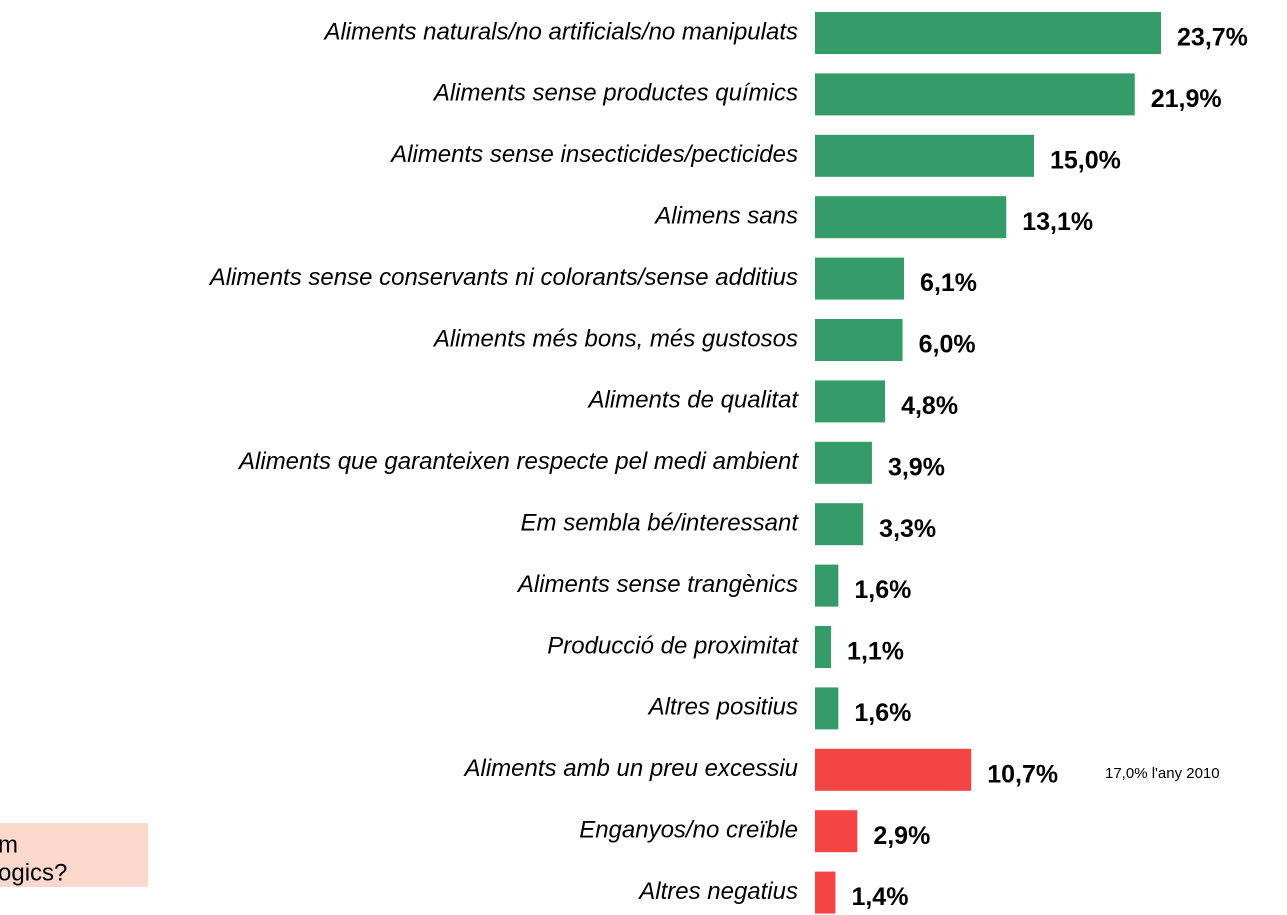  Describe the element at coordinates (615, 93) in the screenshot. I see `category-label: Aliments sense productes químics` at that location.